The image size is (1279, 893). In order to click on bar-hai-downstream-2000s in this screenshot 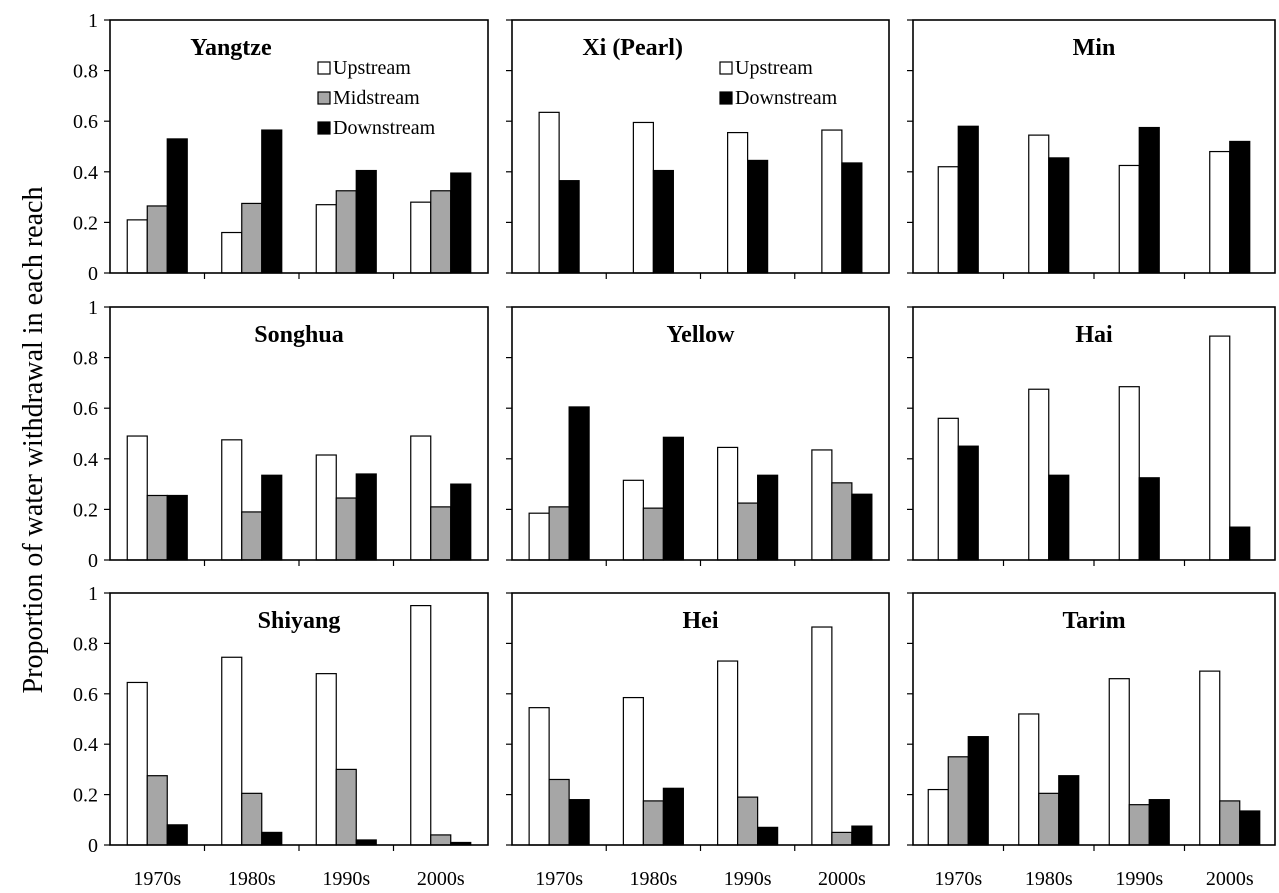, I will do `click(1240, 543)`.